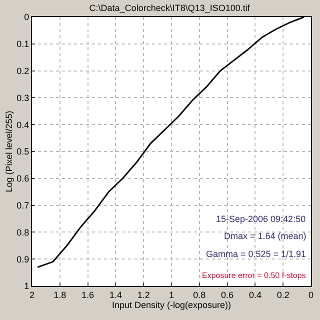  Describe the element at coordinates (27, 286) in the screenshot. I see `y-tick-label: 1` at that location.